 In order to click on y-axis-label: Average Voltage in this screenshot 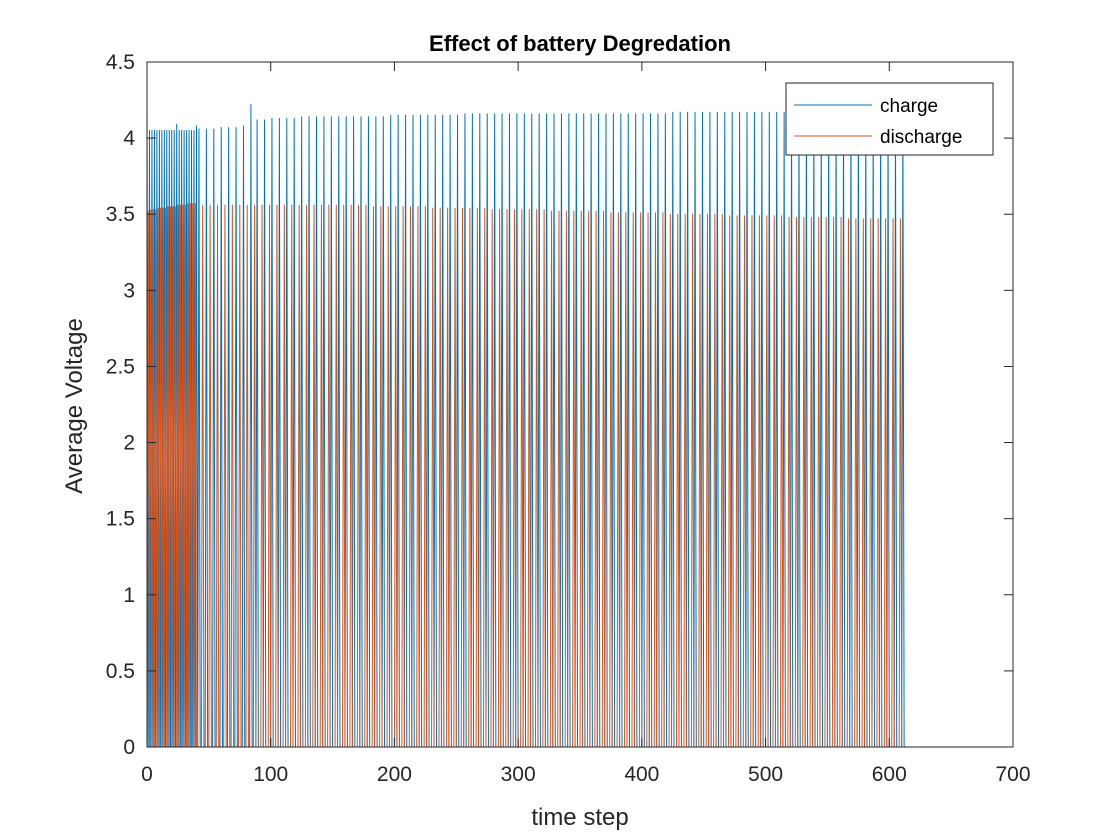, I will do `click(74, 406)`.